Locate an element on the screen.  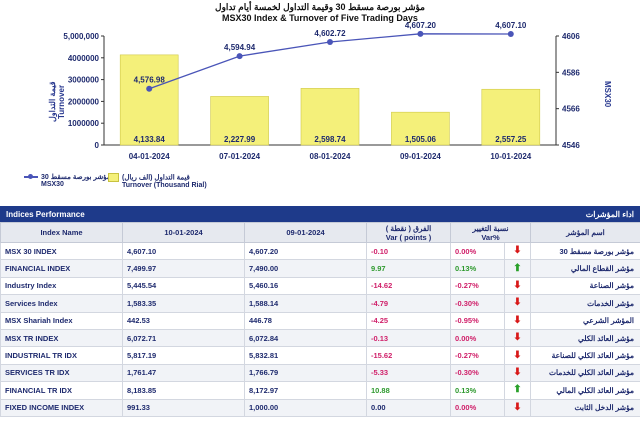
value-date-2: 4,607.20 is located at coordinates (305, 251).